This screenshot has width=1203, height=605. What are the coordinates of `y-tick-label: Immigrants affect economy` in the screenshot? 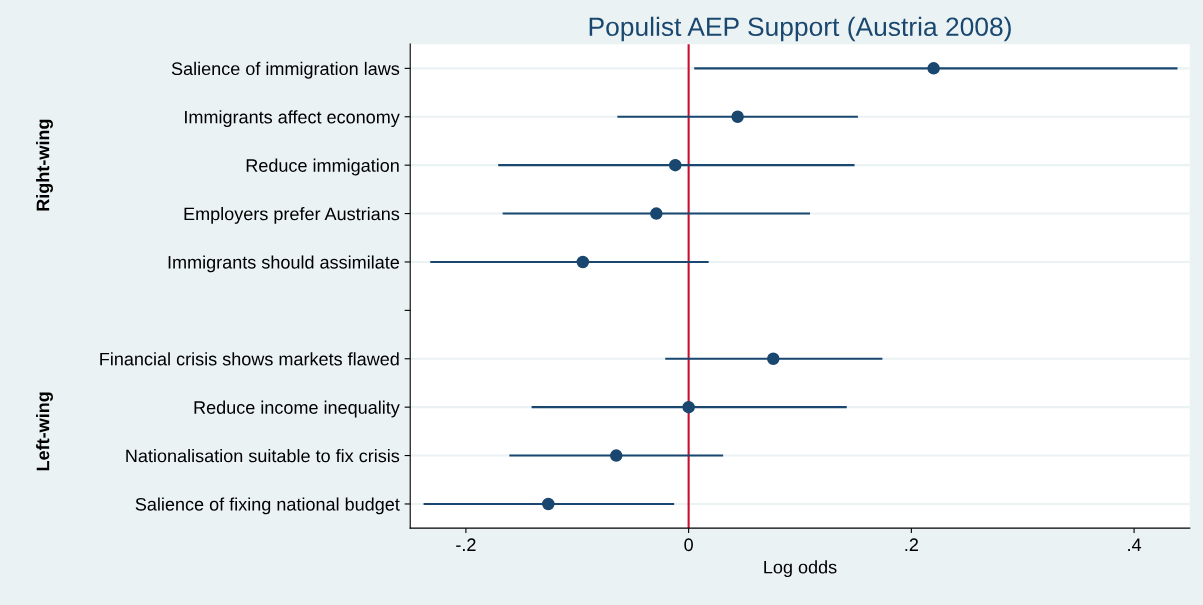 It's located at (292, 119).